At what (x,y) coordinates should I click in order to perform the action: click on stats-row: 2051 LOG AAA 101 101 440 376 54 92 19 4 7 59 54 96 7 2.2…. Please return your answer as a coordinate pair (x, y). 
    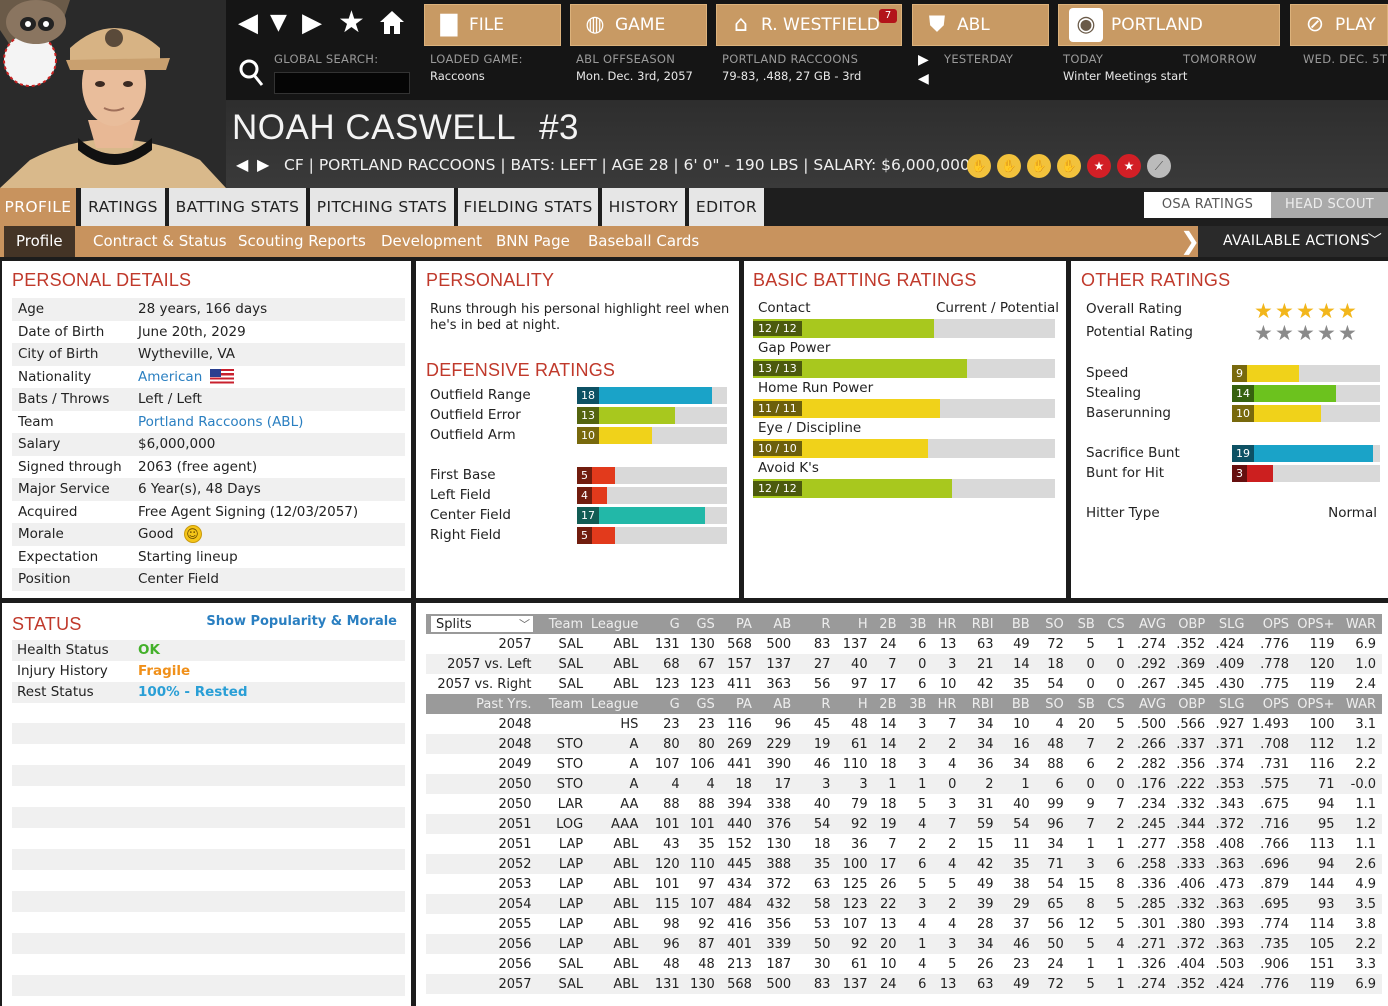
    Looking at the image, I should click on (904, 824).